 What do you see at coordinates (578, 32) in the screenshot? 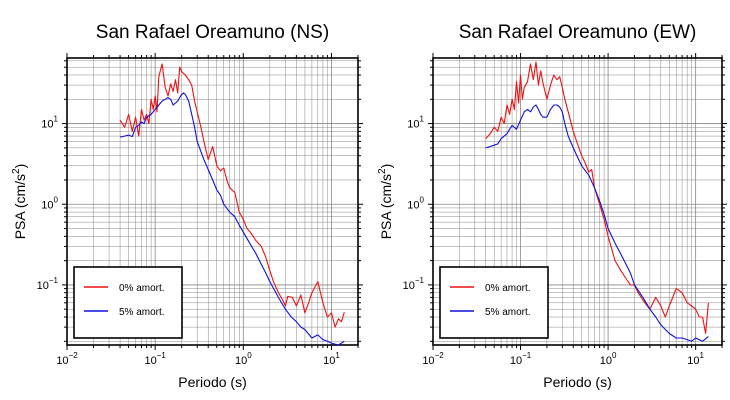
I see `chart-title: San Rafael Oreamuno (EW)` at bounding box center [578, 32].